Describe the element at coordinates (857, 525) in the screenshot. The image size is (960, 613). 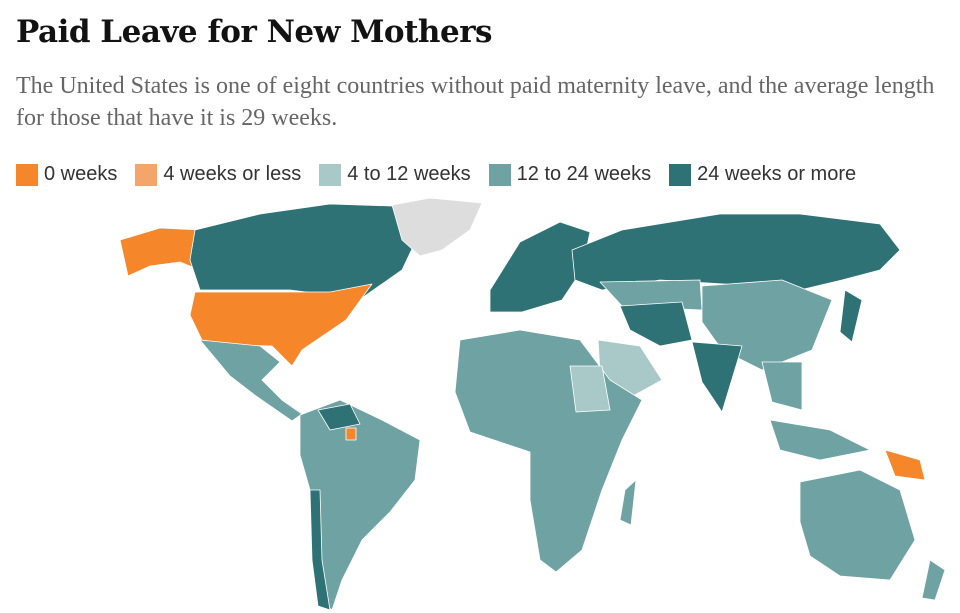
I see `region-australia` at that location.